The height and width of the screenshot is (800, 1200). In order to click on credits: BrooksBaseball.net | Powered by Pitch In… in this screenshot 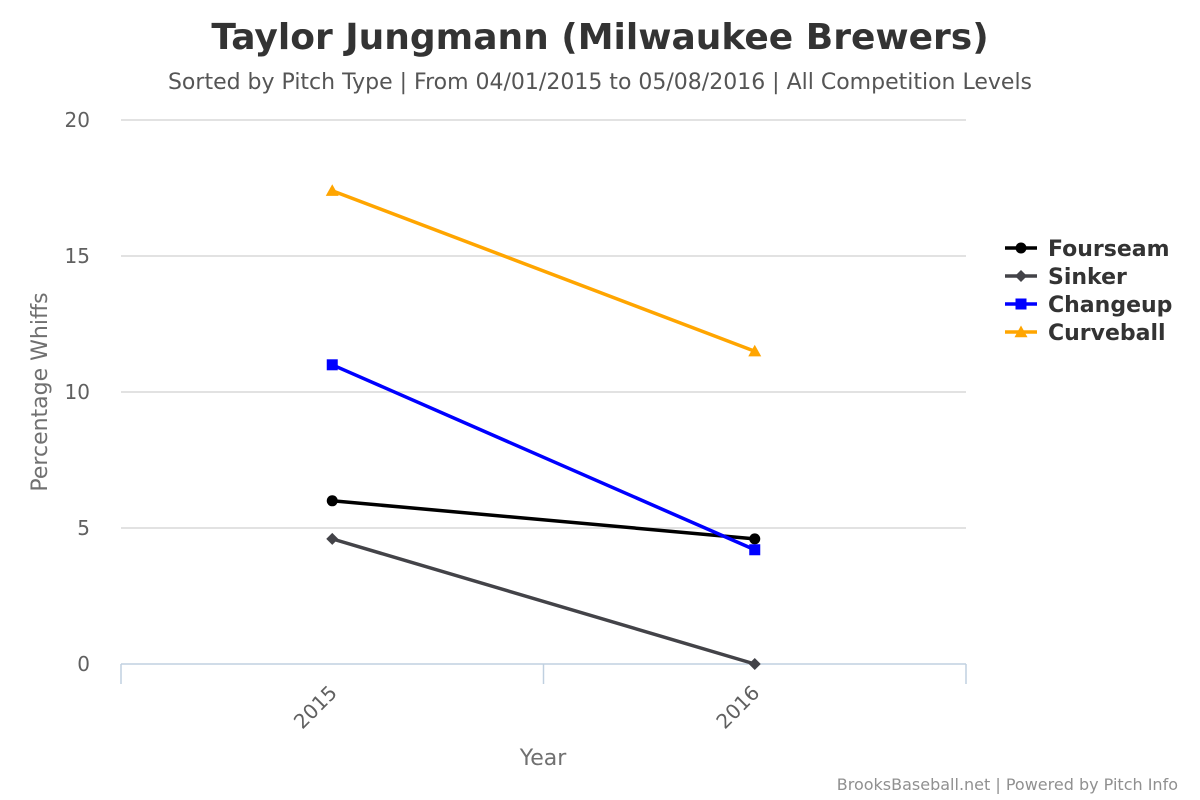, I will do `click(1007, 784)`.